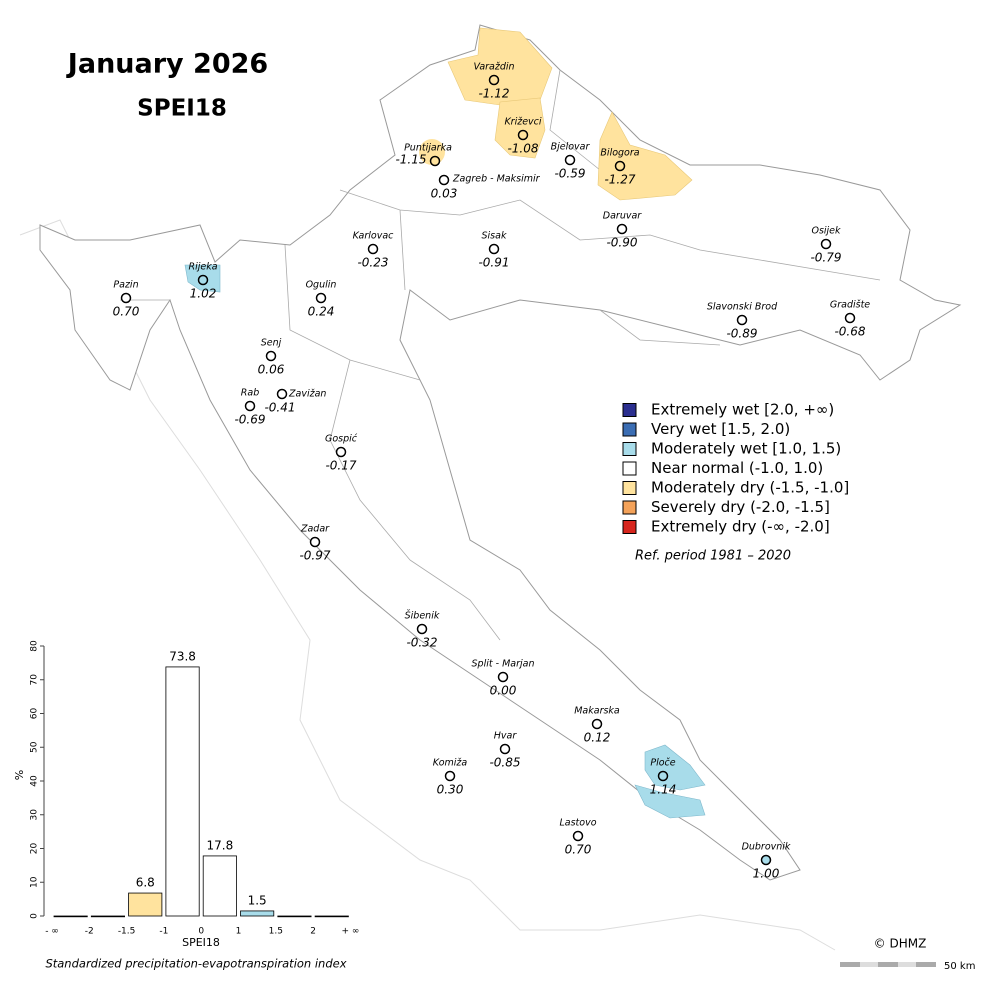  What do you see at coordinates (766, 874) in the screenshot?
I see `station-value: 1.00` at bounding box center [766, 874].